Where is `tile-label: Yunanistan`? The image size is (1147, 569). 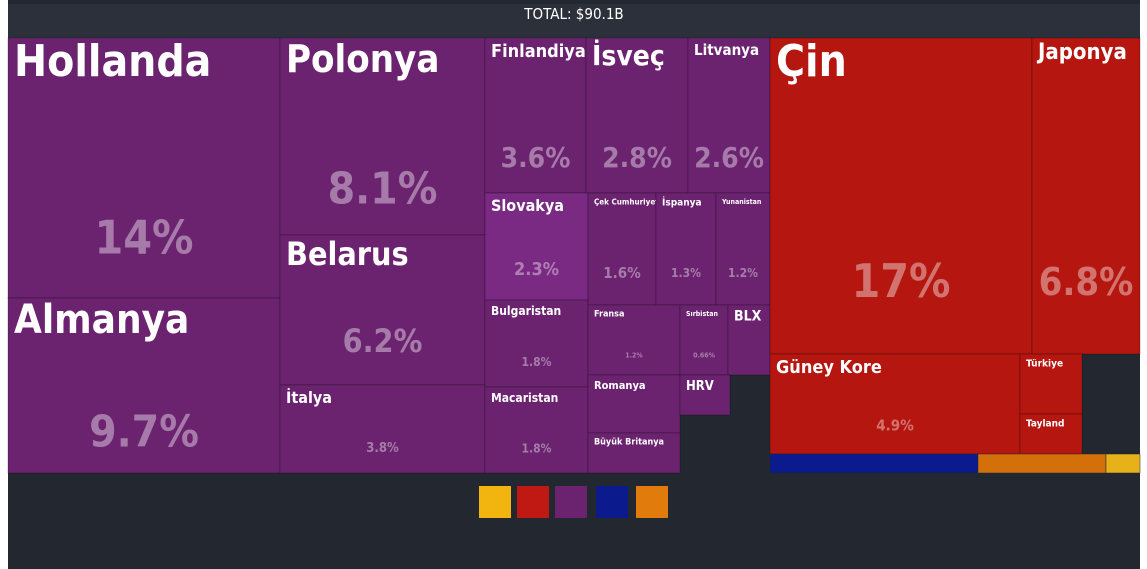
tile-label: Yunanistan is located at coordinates (741, 202).